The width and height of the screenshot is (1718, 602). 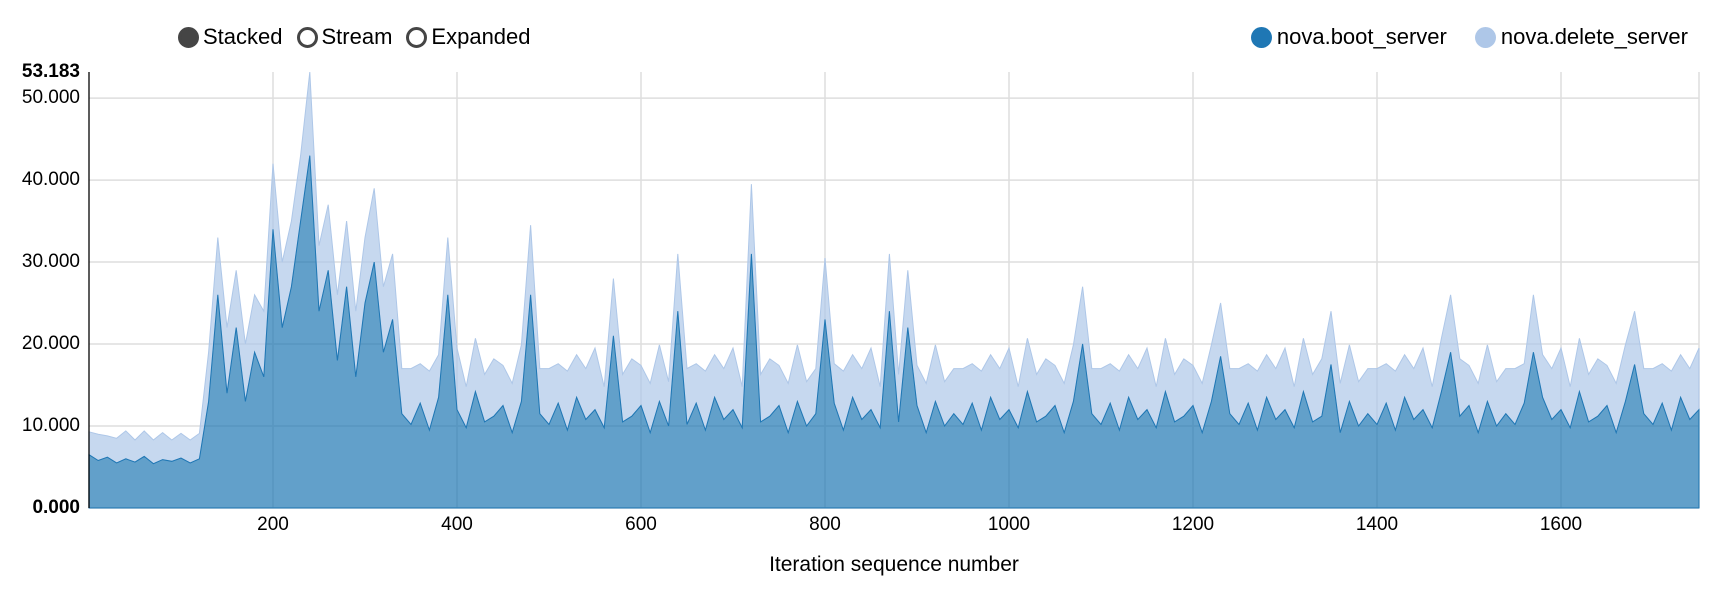 I want to click on y-tick-label: 53.183, so click(x=50, y=71).